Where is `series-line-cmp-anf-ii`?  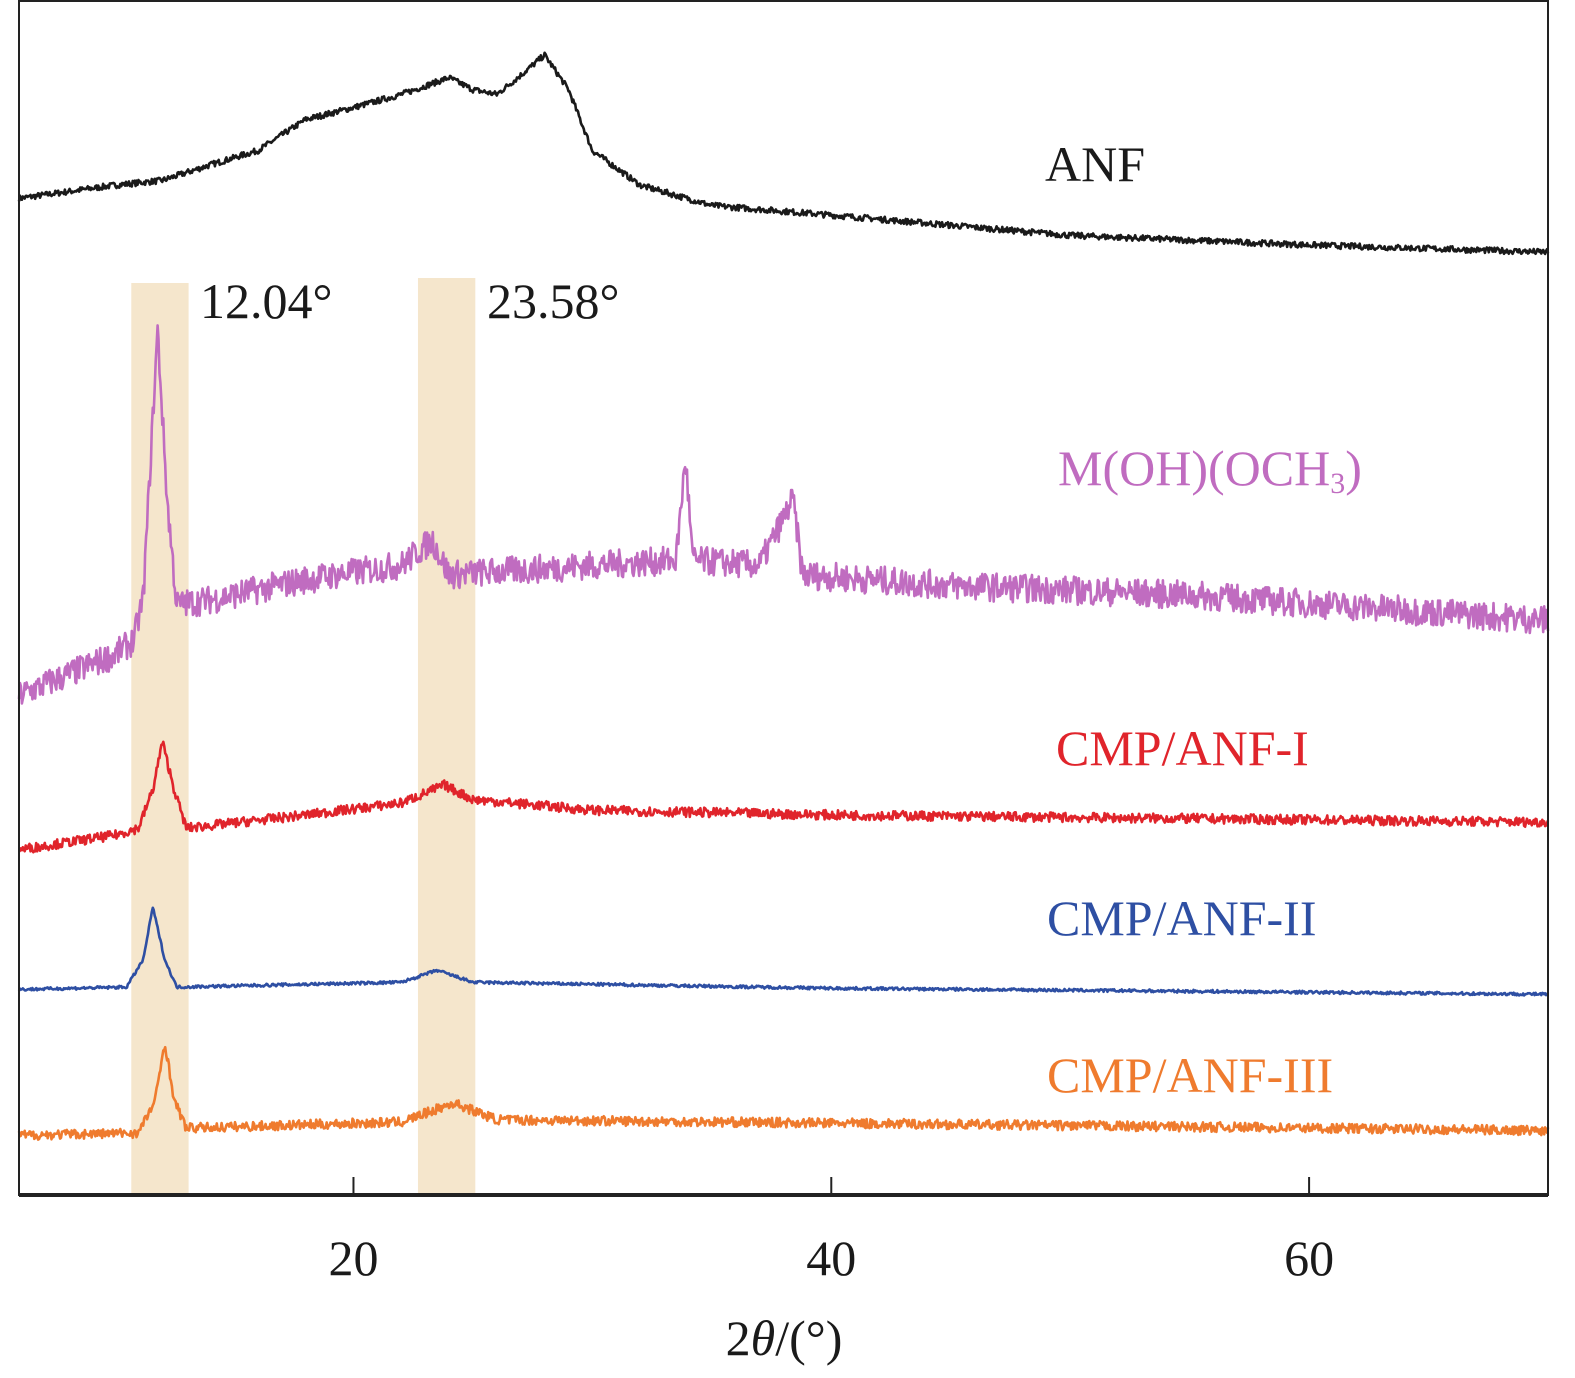
series-line-cmp-anf-ii is located at coordinates (783, 951).